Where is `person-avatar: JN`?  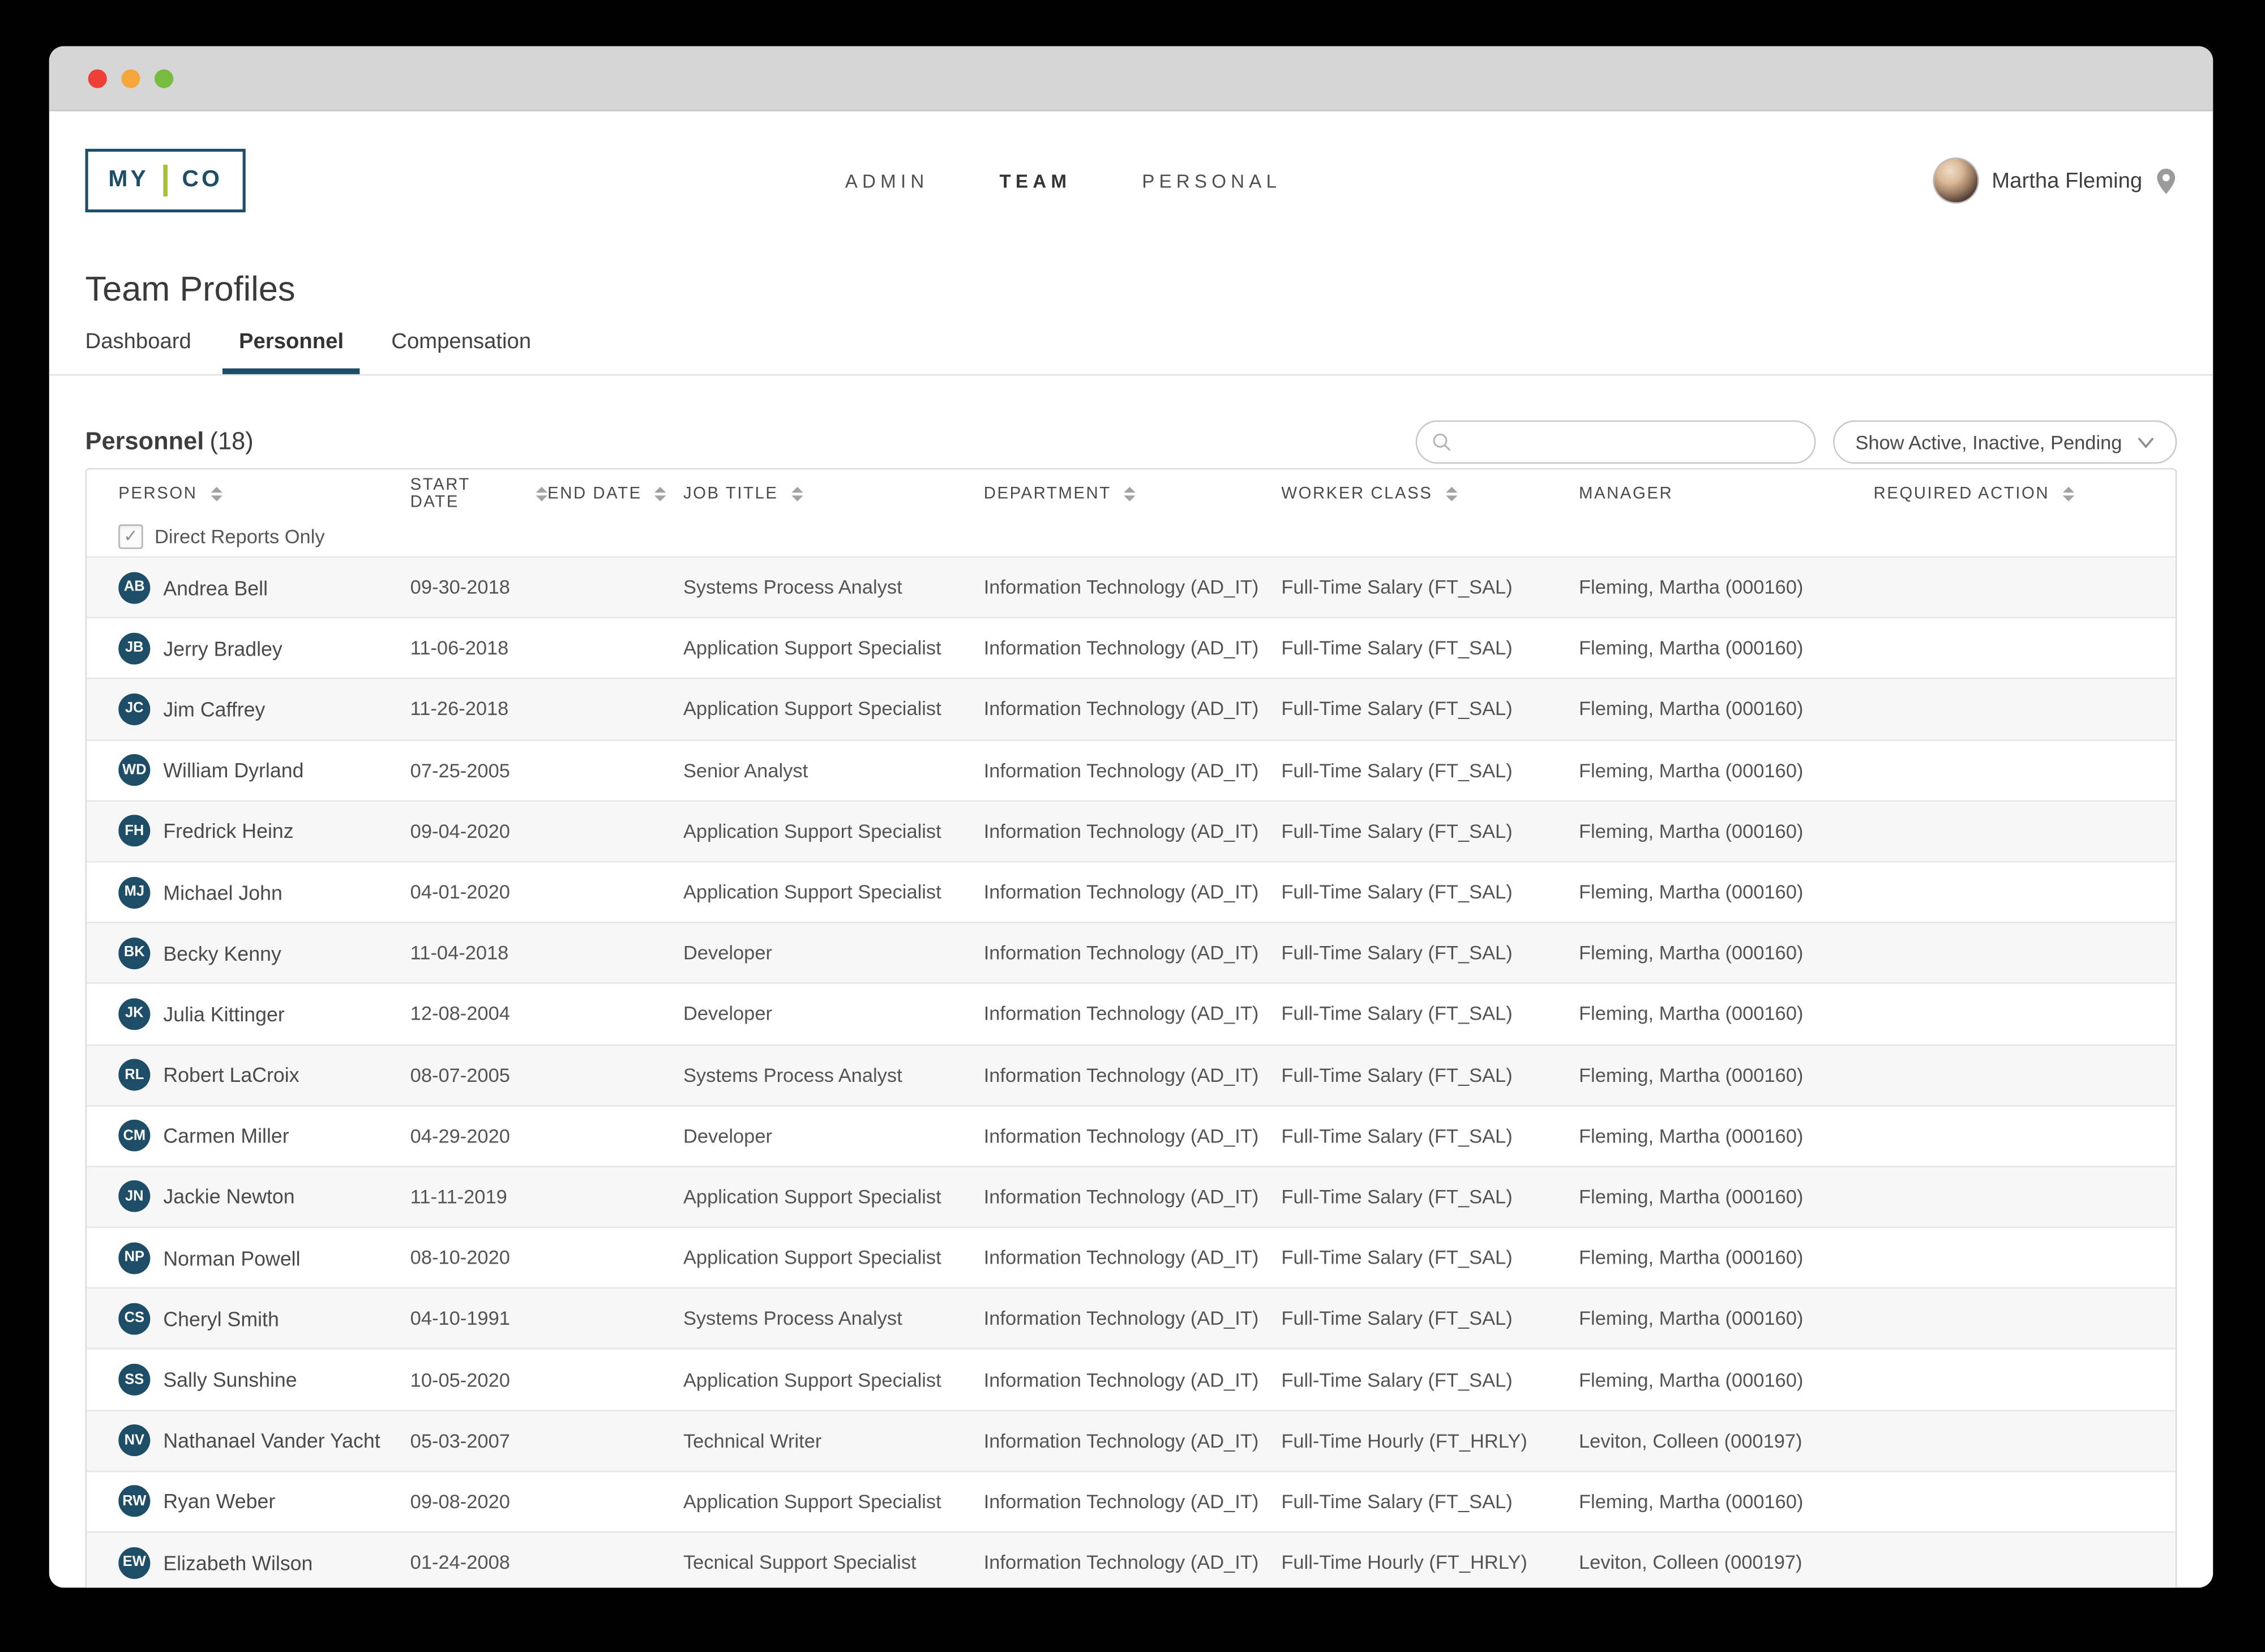 person-avatar: JN is located at coordinates (134, 1196).